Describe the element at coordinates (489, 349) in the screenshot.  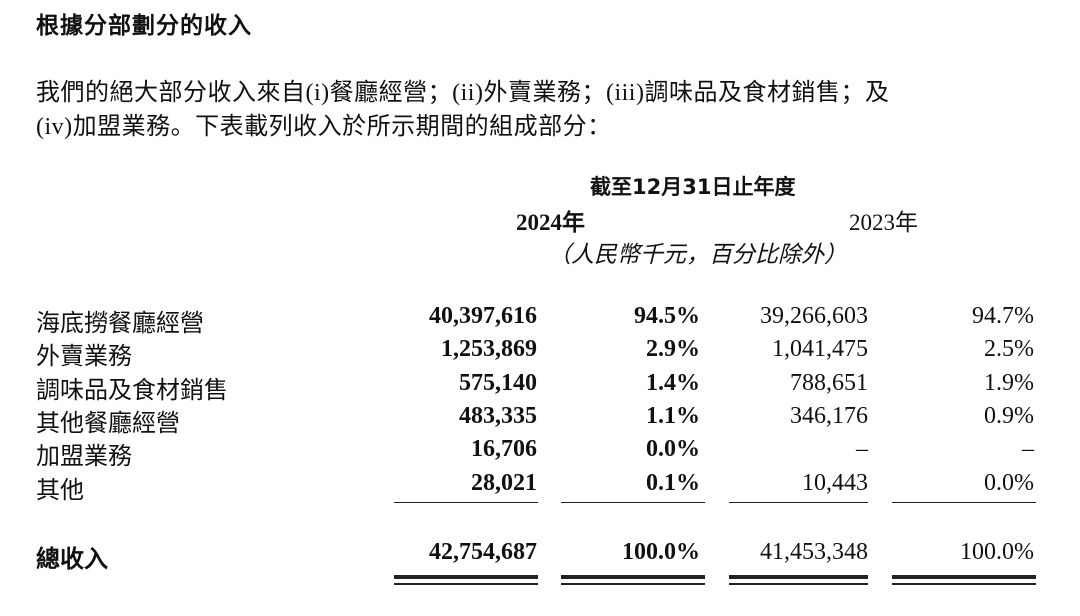
I see `value-2024: 1,253,869` at that location.